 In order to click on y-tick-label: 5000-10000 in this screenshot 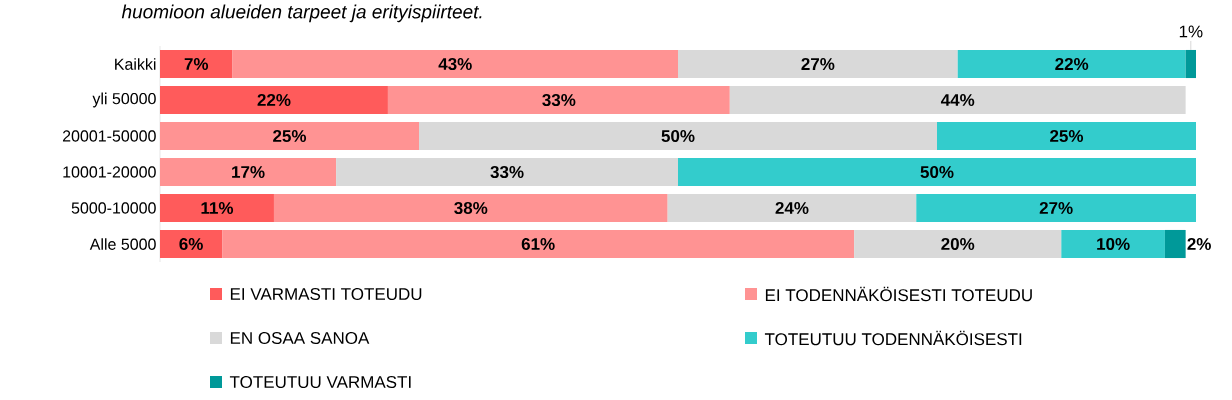, I will do `click(113, 208)`.